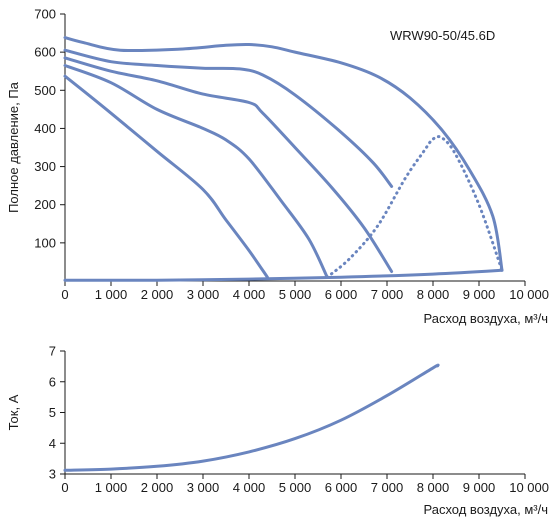 Image resolution: width=556 pixels, height=527 pixels. I want to click on current-x-tick-label: 2 000, so click(157, 487).